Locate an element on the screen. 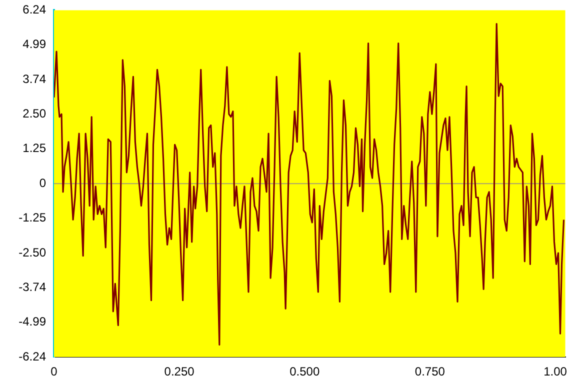  y-tick-label: 6.24 is located at coordinates (34, 9).